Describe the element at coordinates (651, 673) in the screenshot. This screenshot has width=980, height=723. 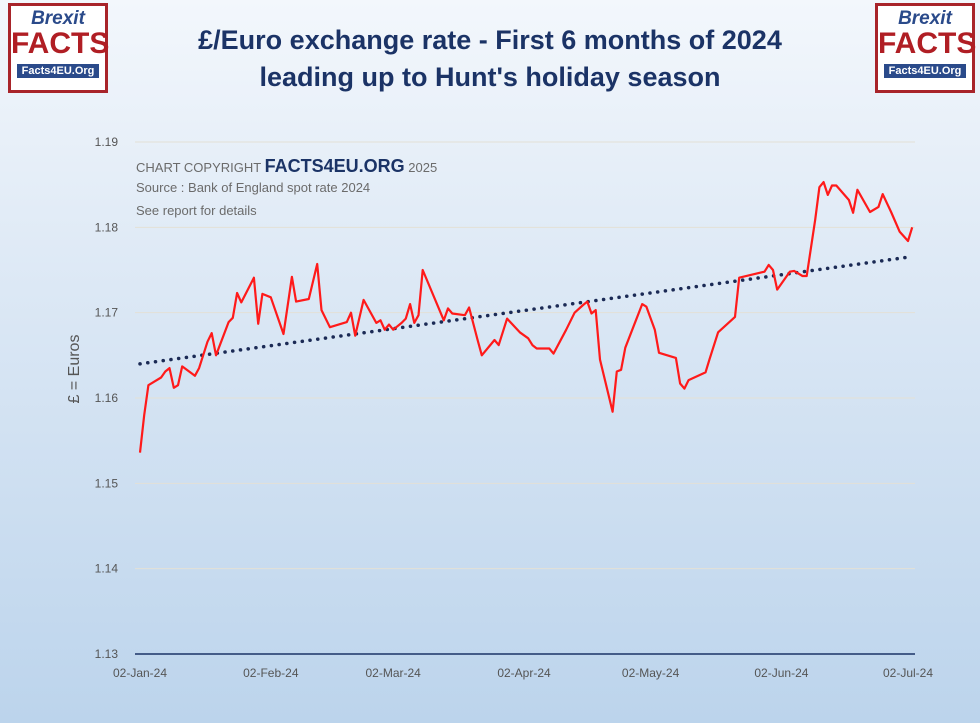
I see `x-tick-label: 02-May-24` at that location.